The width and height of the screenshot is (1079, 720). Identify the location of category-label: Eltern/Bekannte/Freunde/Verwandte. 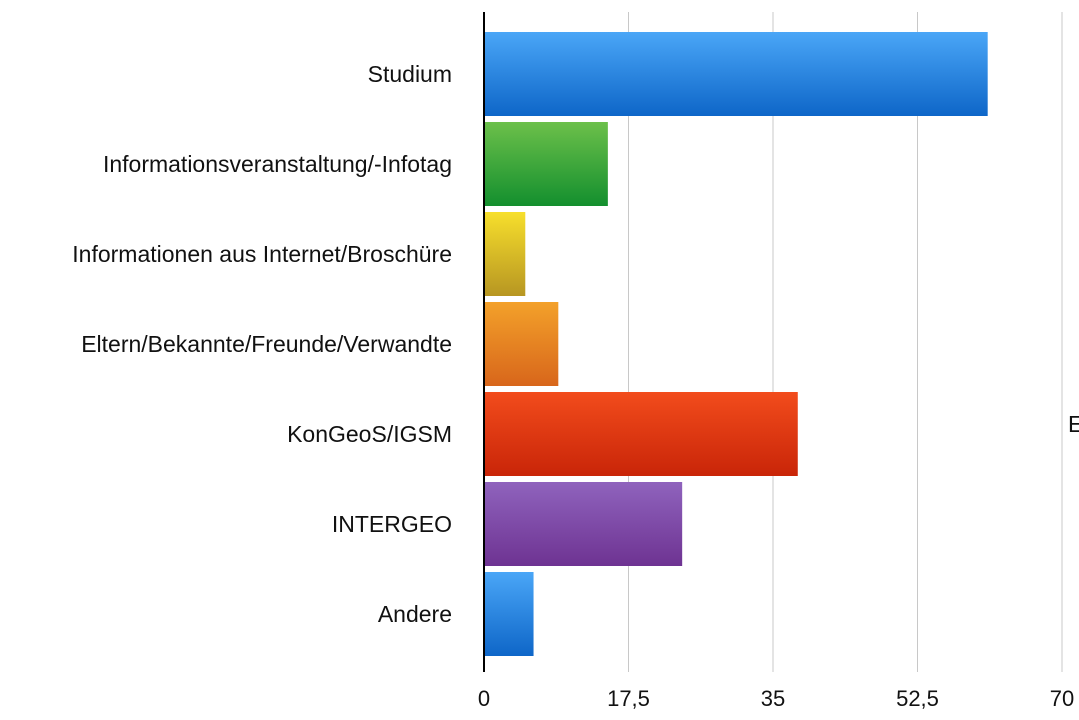
(266, 344).